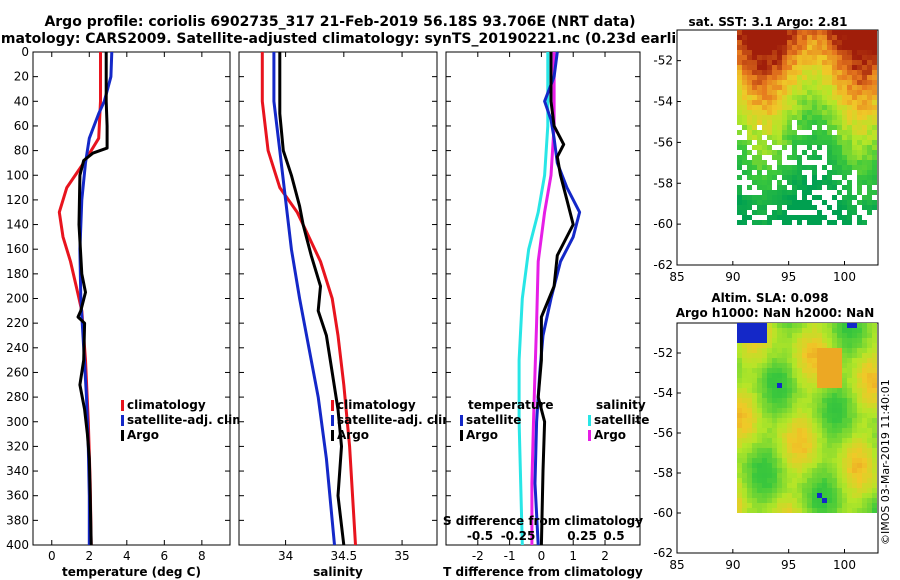 The image size is (900, 580). What do you see at coordinates (663, 265) in the screenshot?
I see `map-y-tick-label: -62` at bounding box center [663, 265].